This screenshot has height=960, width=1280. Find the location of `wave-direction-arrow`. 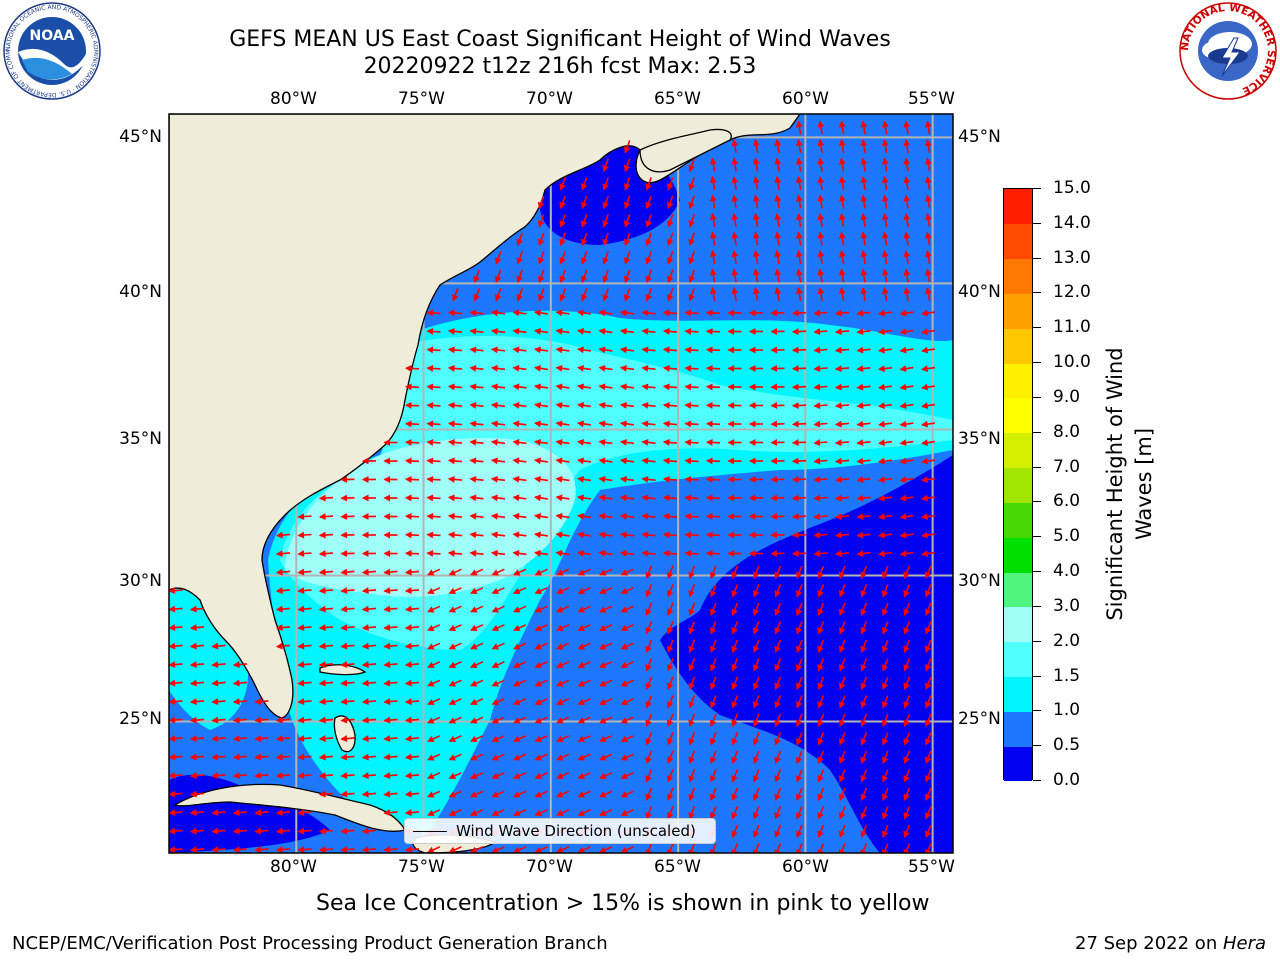

wave-direction-arrow is located at coordinates (714, 848).